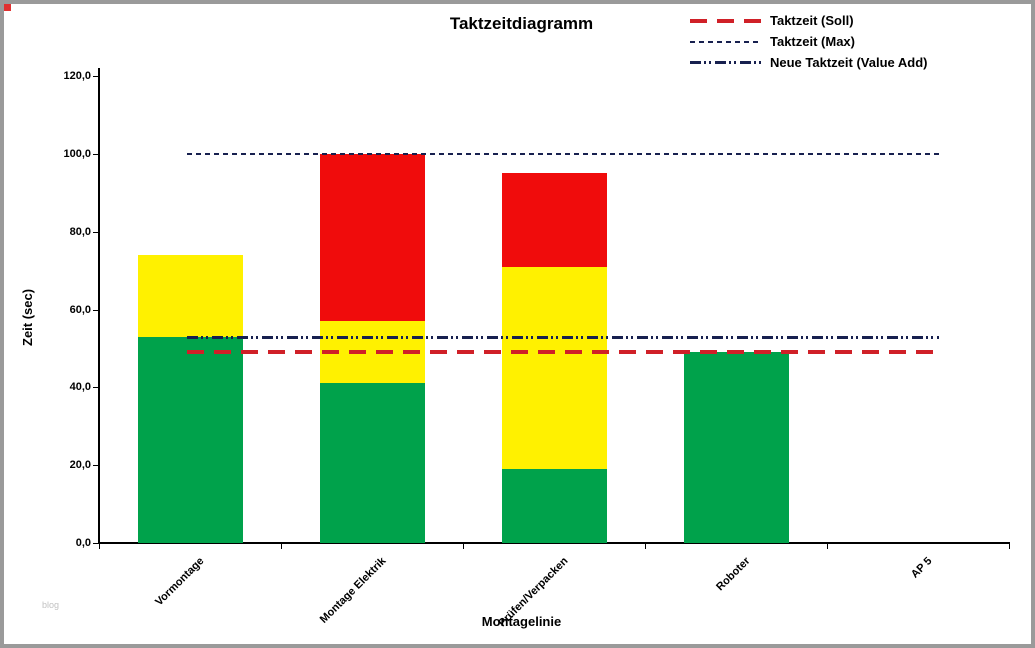 This screenshot has width=1035, height=648. I want to click on ref-line-max, so click(563, 153).